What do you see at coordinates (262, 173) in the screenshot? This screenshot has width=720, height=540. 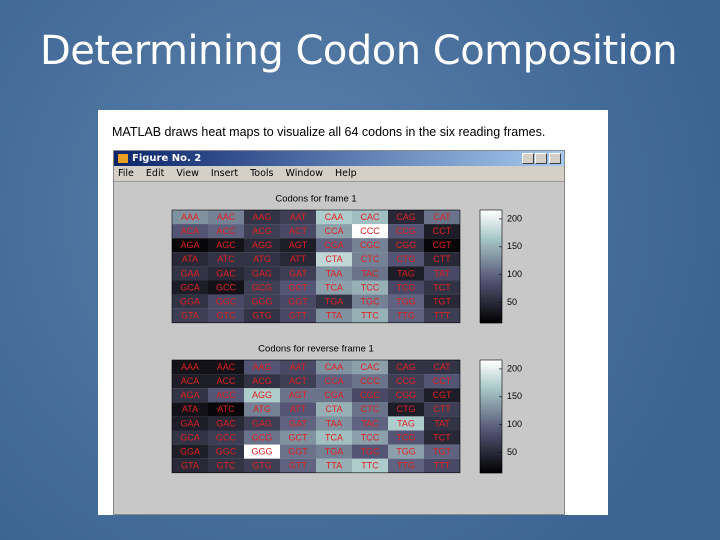 I see `menu-item: Tools` at bounding box center [262, 173].